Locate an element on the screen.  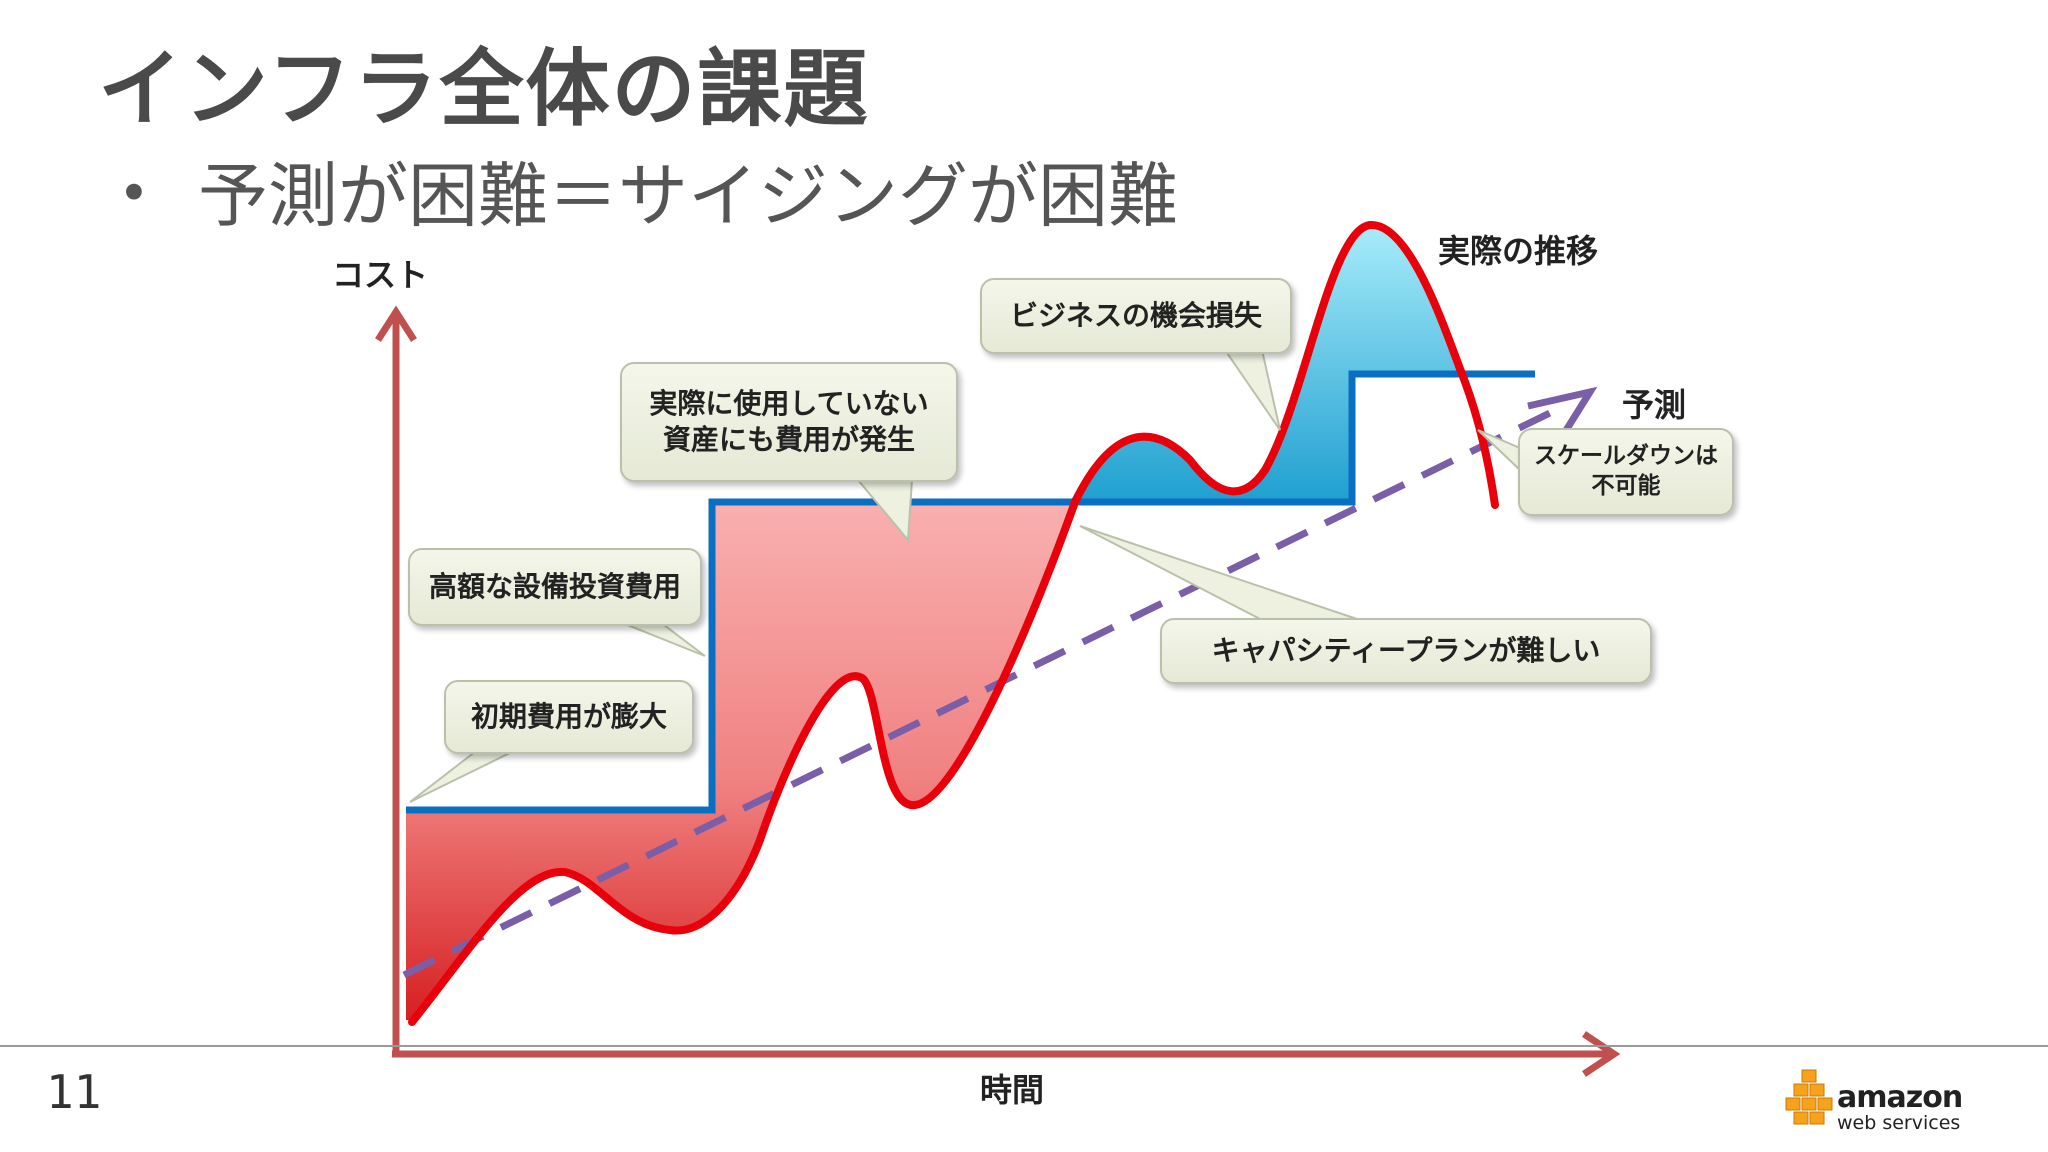
callout-scale-down: スケールダウンは 不可能 is located at coordinates (1626, 472).